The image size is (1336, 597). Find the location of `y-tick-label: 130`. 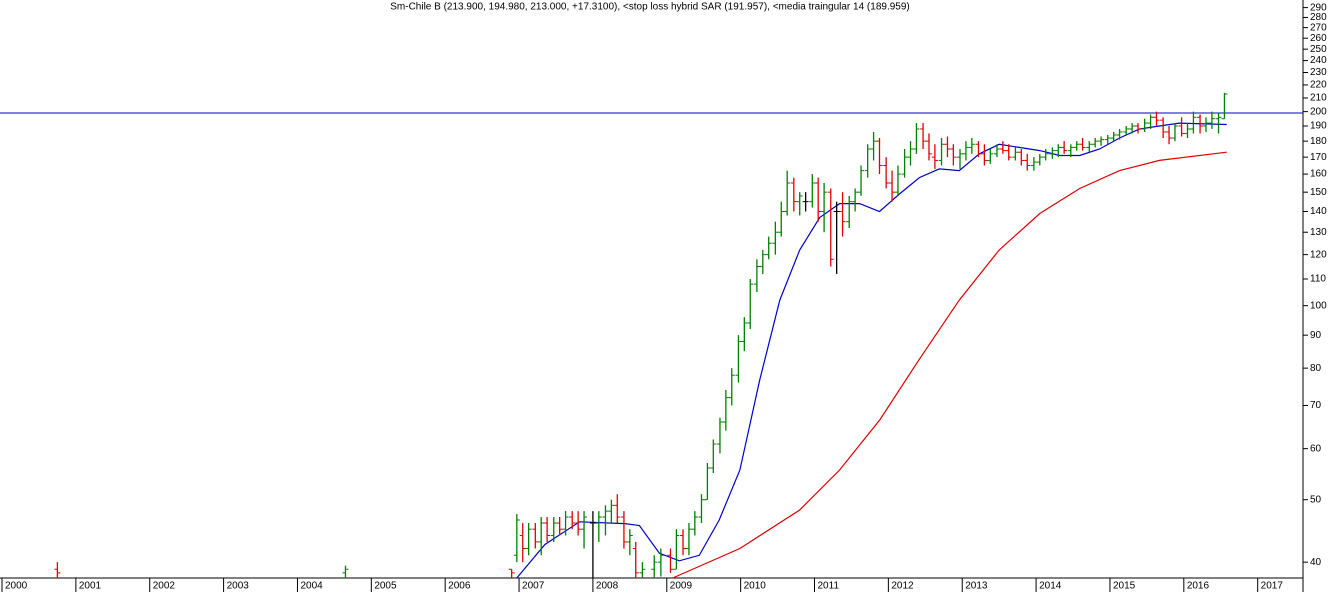

y-tick-label: 130 is located at coordinates (1318, 232).